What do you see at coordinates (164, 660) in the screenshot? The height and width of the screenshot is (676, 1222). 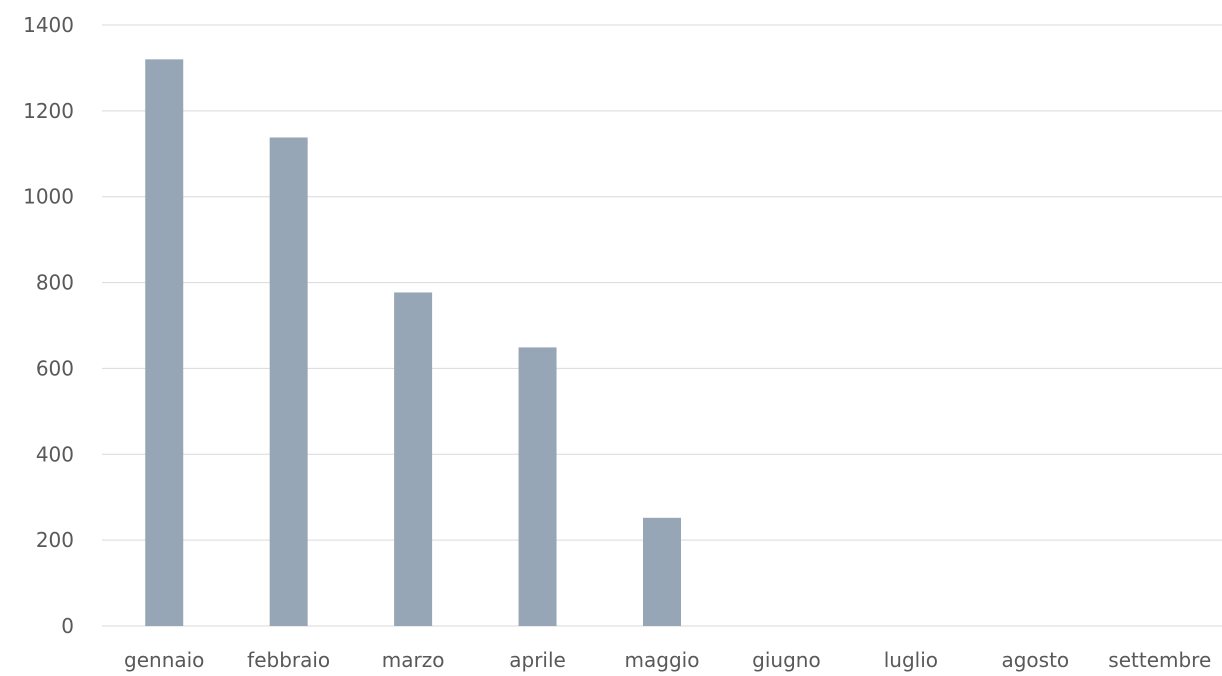 I see `x-tick-label-gennaio: gennaio` at bounding box center [164, 660].